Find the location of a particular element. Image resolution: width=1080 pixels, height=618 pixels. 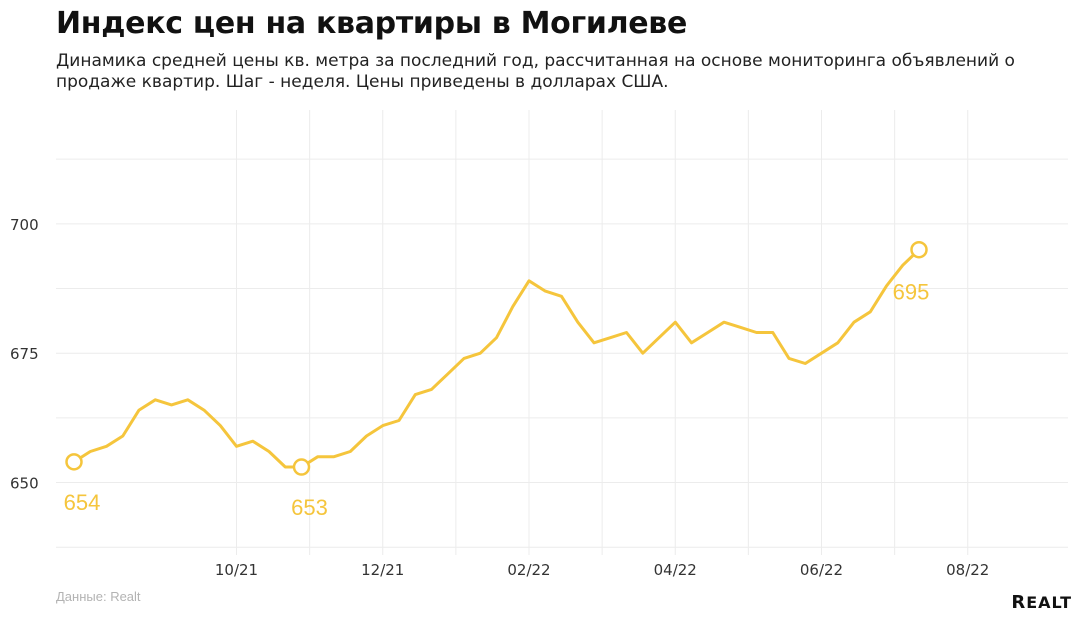

x-tick-label: 06/22 is located at coordinates (821, 570).